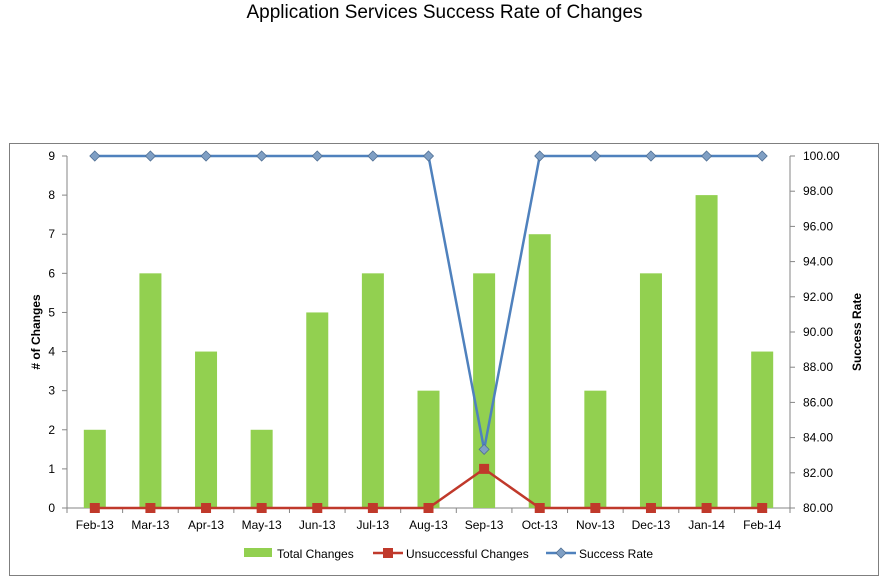 This screenshot has height=583, width=889. I want to click on x-tick-label: Mar-13, so click(150, 525).